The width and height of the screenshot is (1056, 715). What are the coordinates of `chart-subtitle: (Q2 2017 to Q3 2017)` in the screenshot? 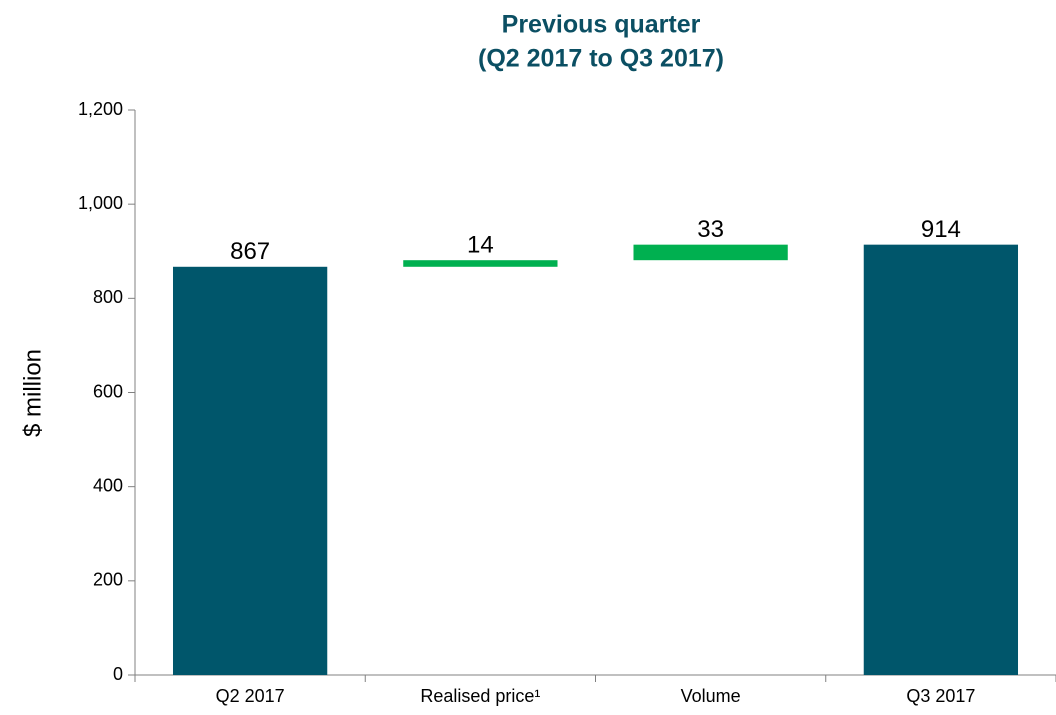 It's located at (601, 59).